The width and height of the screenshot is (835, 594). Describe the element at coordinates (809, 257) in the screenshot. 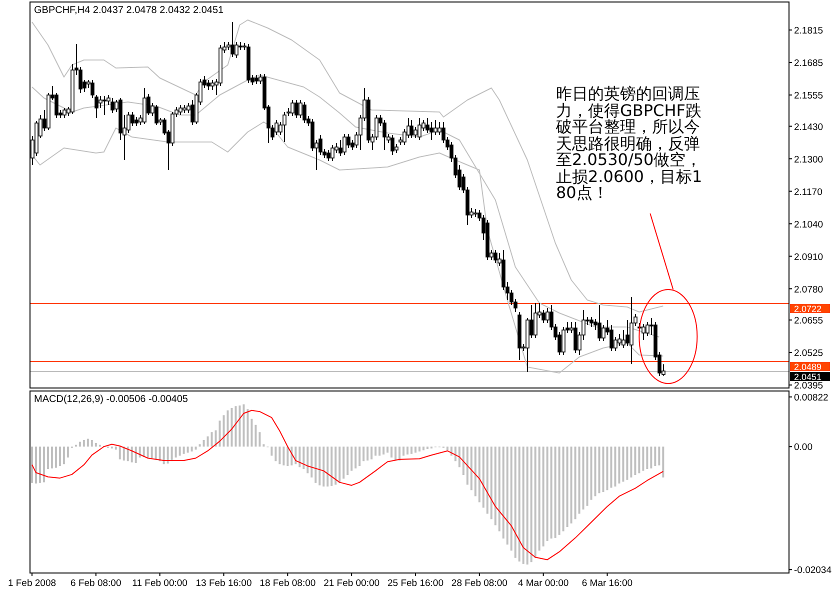

I see `y-tick-label: 2.0910` at that location.